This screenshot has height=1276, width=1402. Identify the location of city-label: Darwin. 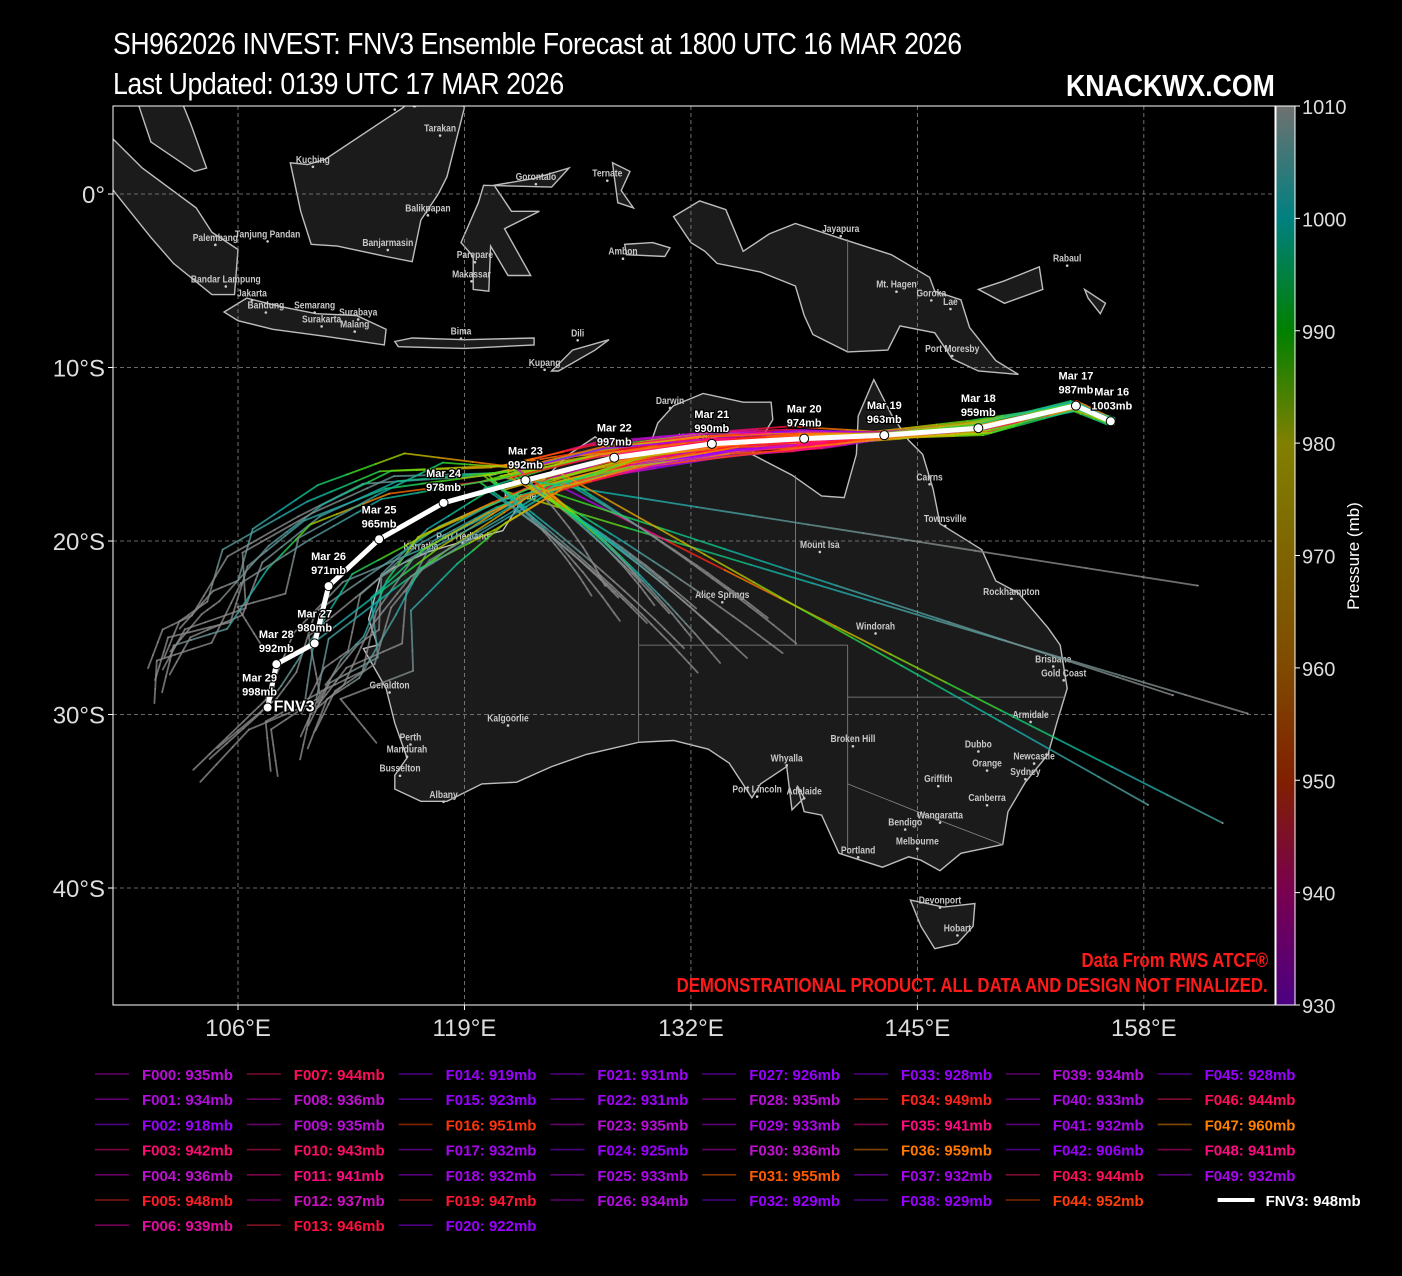
(670, 400).